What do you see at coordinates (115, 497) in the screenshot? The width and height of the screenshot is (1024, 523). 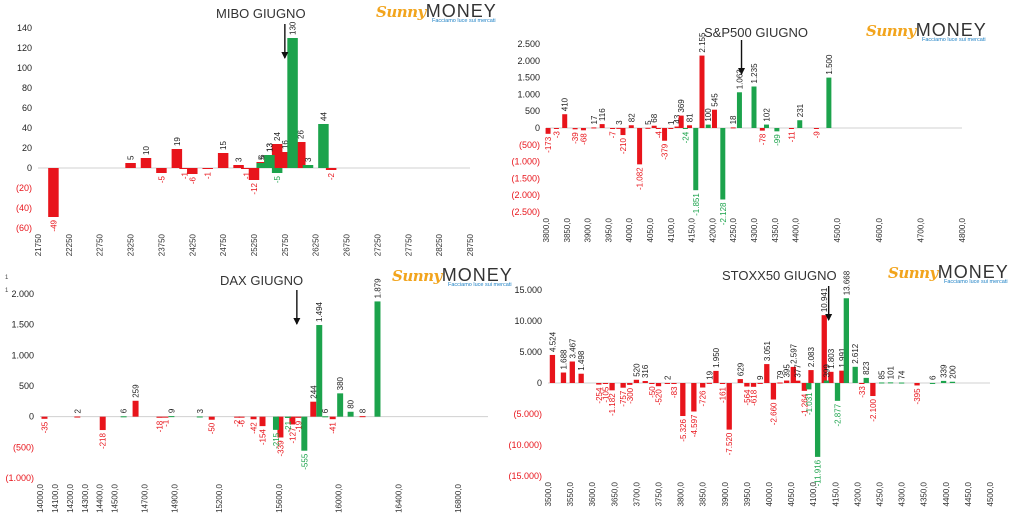 I see `x-tick-label: 14500,0` at bounding box center [115, 497].